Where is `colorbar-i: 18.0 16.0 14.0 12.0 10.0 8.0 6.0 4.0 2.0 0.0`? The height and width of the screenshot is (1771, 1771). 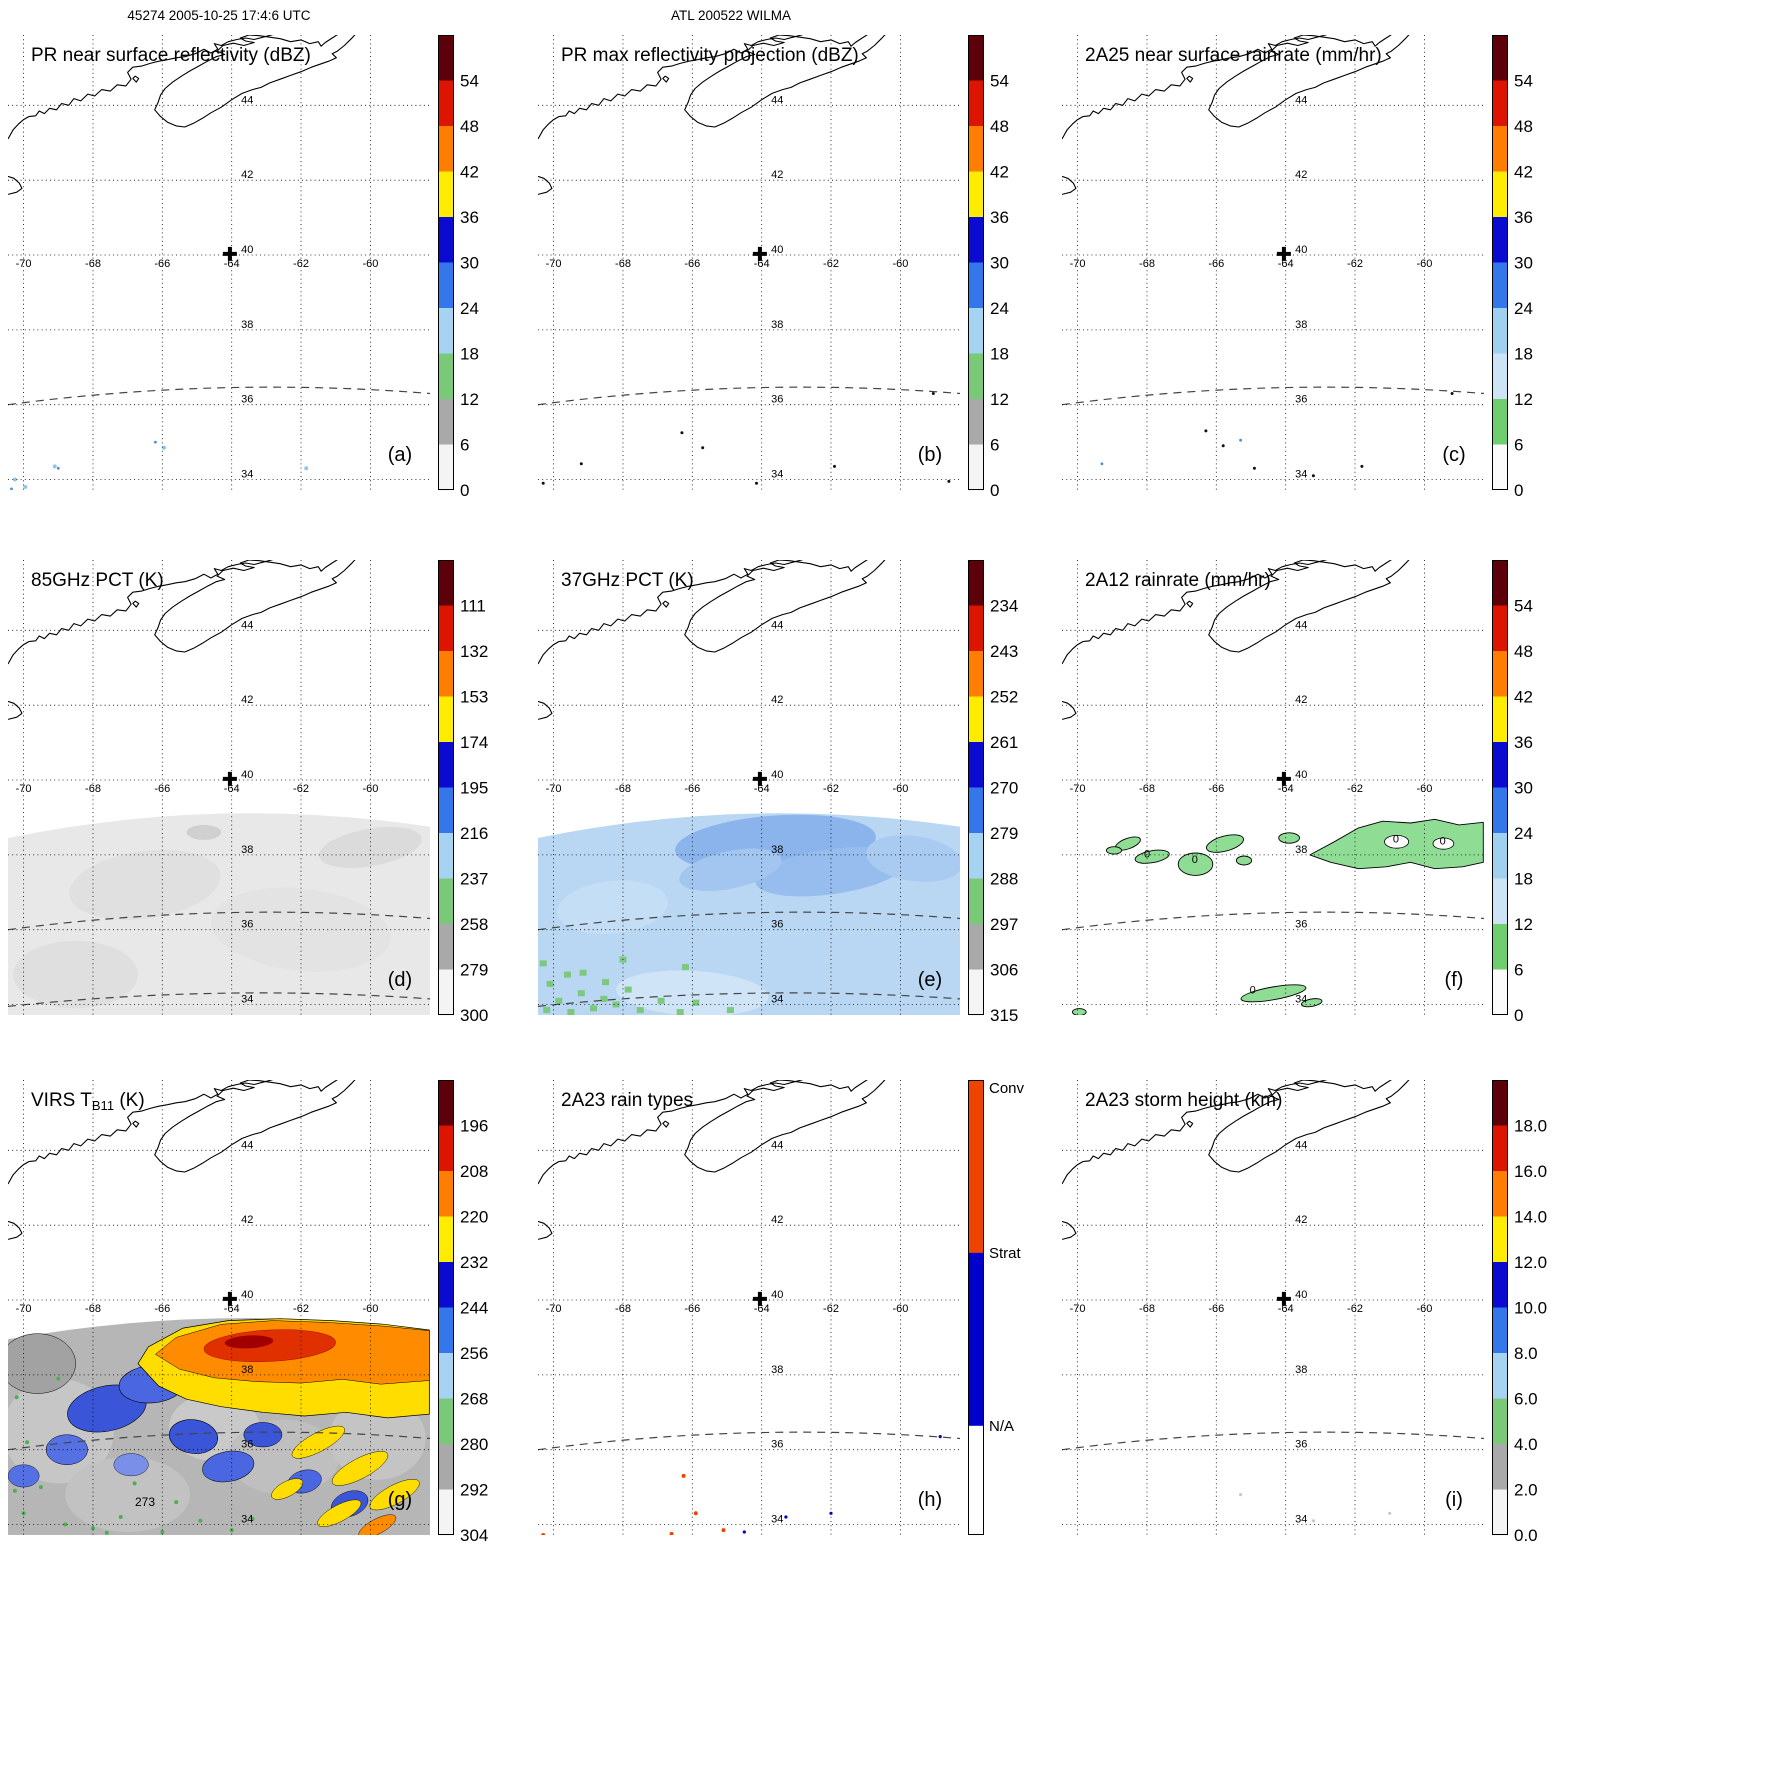 colorbar-i: 18.0 16.0 14.0 12.0 10.0 8.0 6.0 4.0 2.0 0.0 is located at coordinates (1519, 1312).